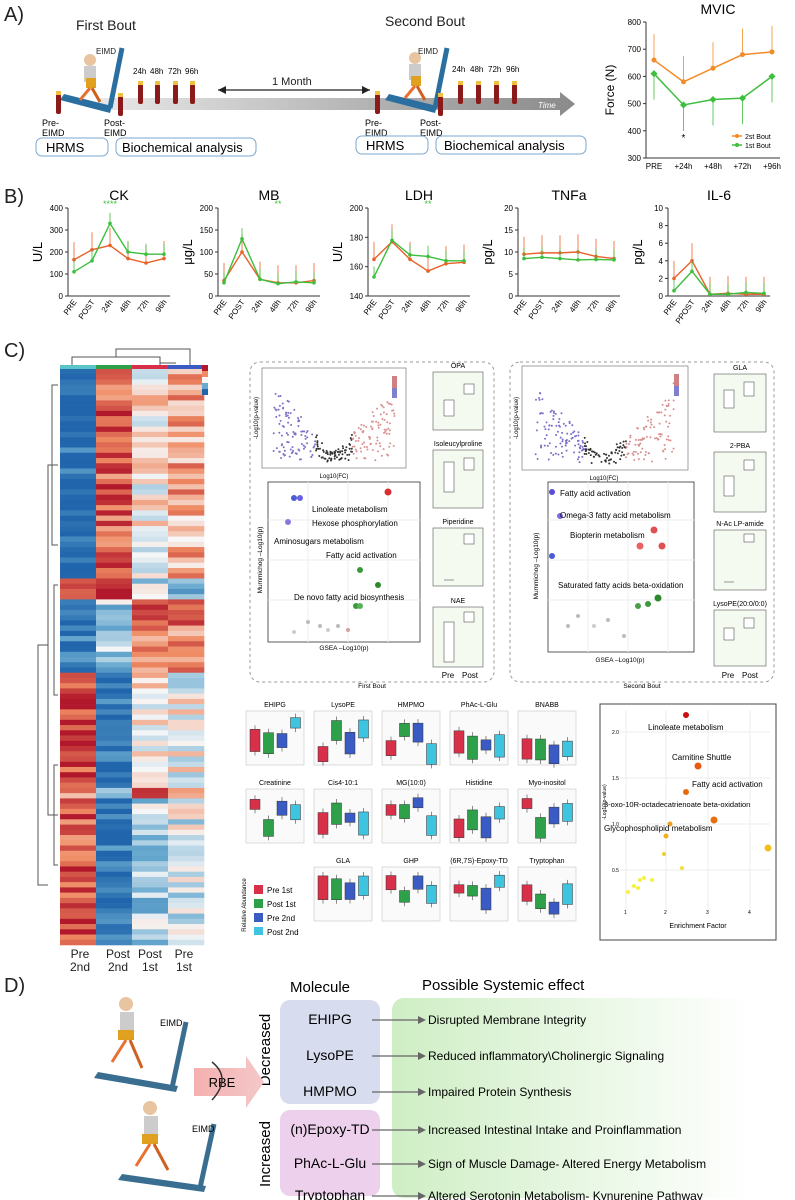  Describe the element at coordinates (740, 446) in the screenshot. I see `sb-box-title-2: 2-PBA` at that location.